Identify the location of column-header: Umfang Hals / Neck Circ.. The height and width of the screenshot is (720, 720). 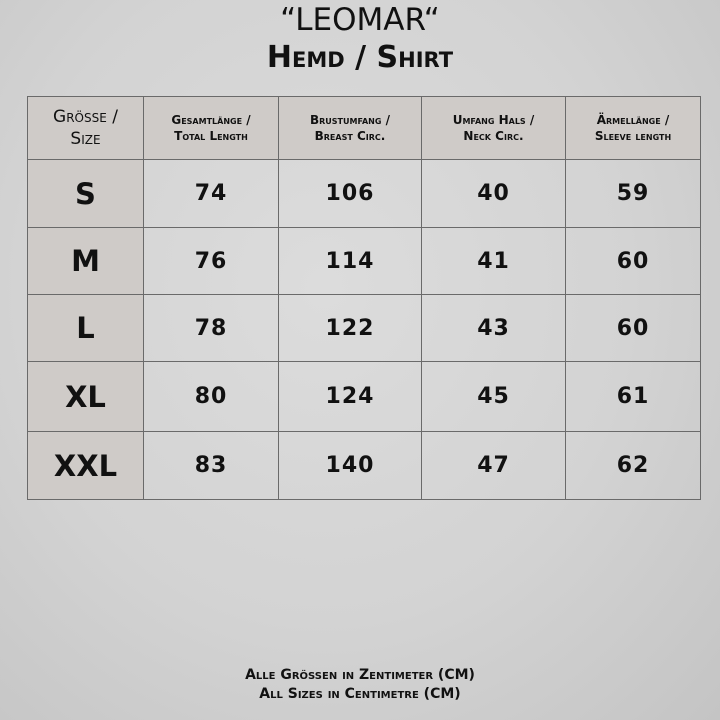
(493, 128).